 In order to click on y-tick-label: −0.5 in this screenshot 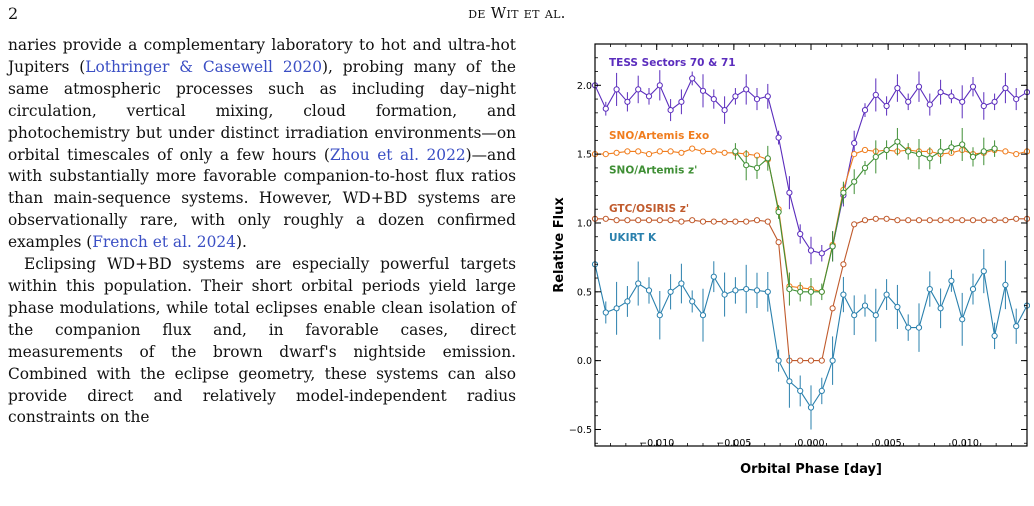, I will do `click(580, 430)`.